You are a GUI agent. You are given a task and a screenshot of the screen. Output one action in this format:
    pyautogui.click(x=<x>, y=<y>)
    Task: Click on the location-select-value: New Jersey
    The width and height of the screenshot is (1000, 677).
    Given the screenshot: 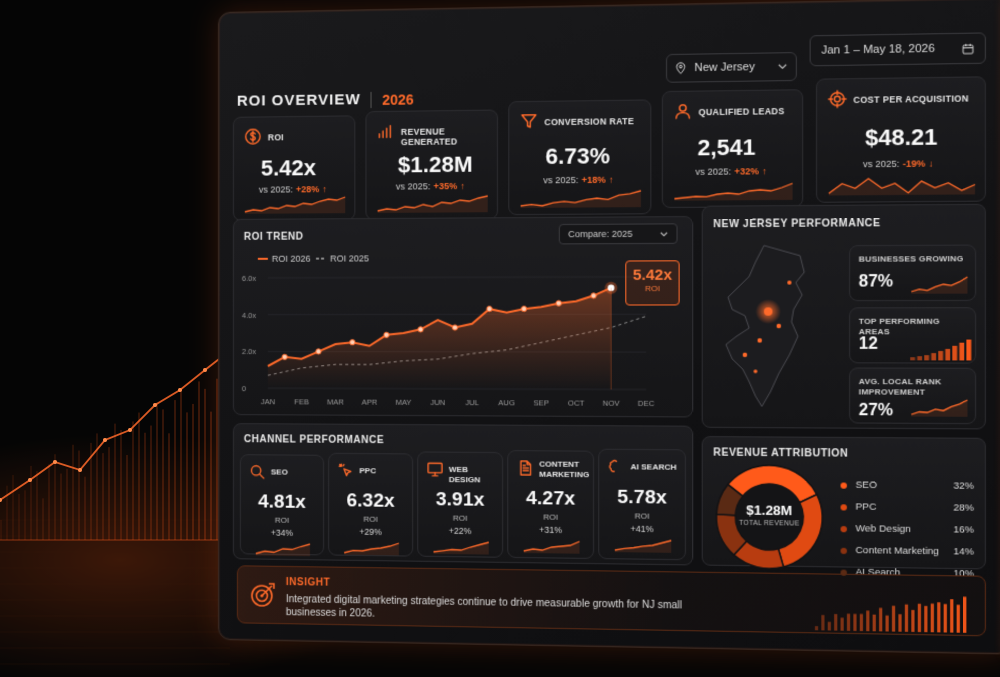 What is the action you would take?
    pyautogui.click(x=735, y=68)
    